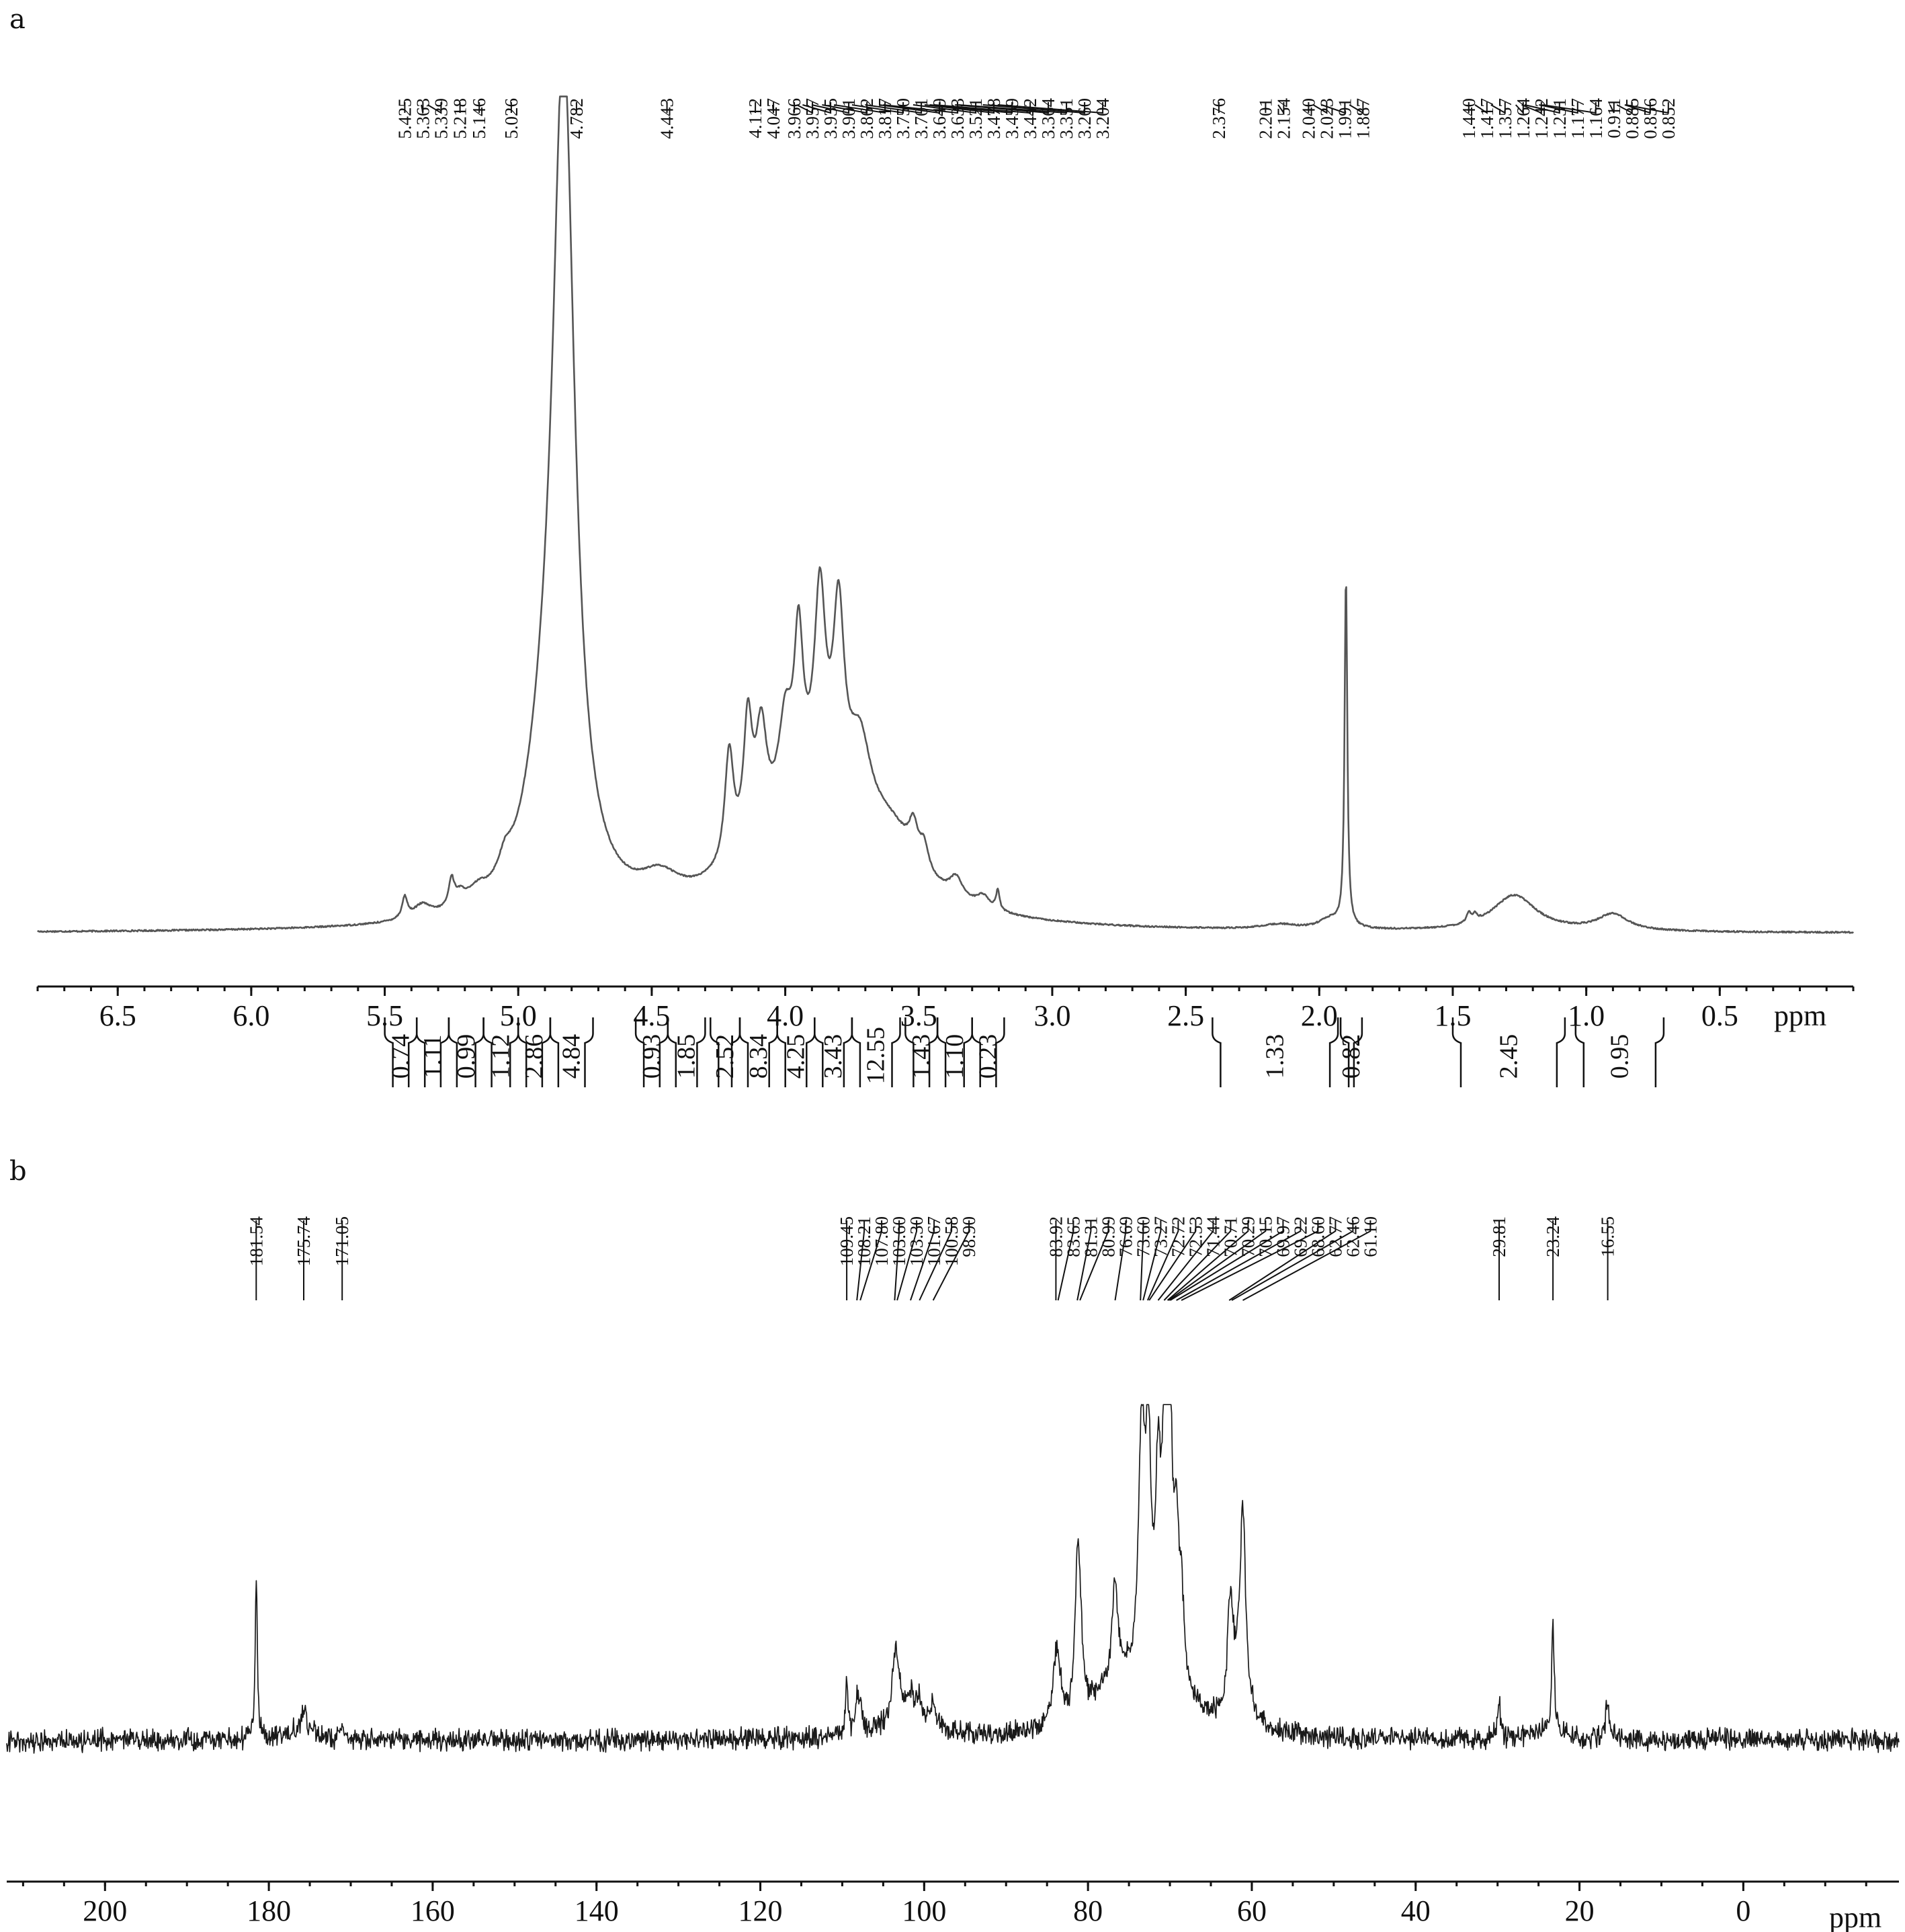  What do you see at coordinates (1800, 1015) in the screenshot?
I see `panel-a-unit-label: ppm` at bounding box center [1800, 1015].